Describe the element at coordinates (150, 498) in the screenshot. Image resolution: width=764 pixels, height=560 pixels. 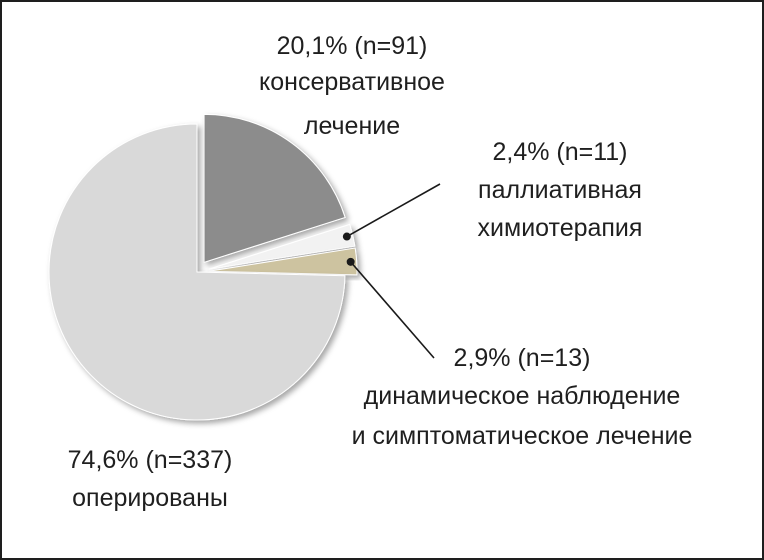
I see `slice-label-operated-line1: оперированы` at that location.